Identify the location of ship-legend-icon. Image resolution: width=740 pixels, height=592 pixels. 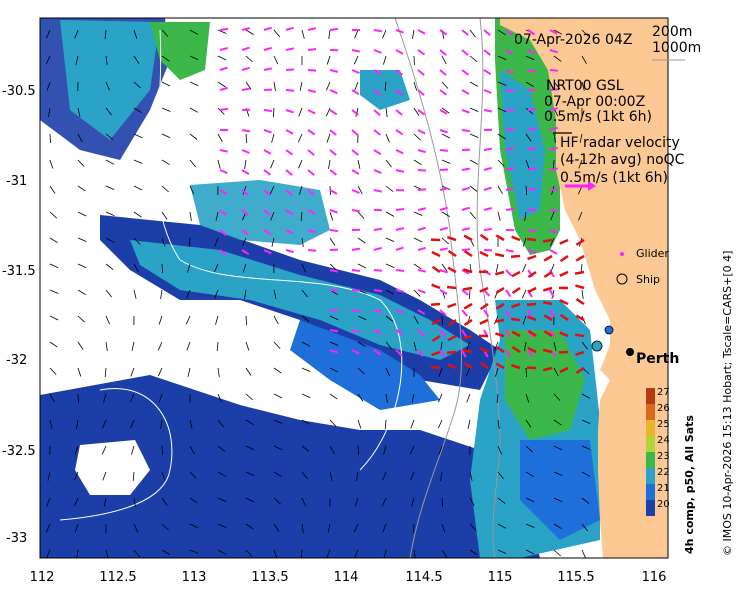
(622, 279).